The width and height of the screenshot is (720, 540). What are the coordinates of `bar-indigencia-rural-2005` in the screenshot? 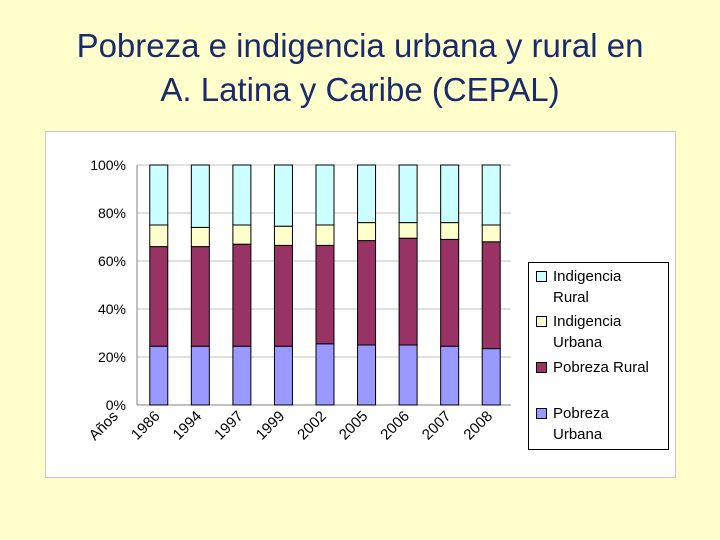 It's located at (367, 194).